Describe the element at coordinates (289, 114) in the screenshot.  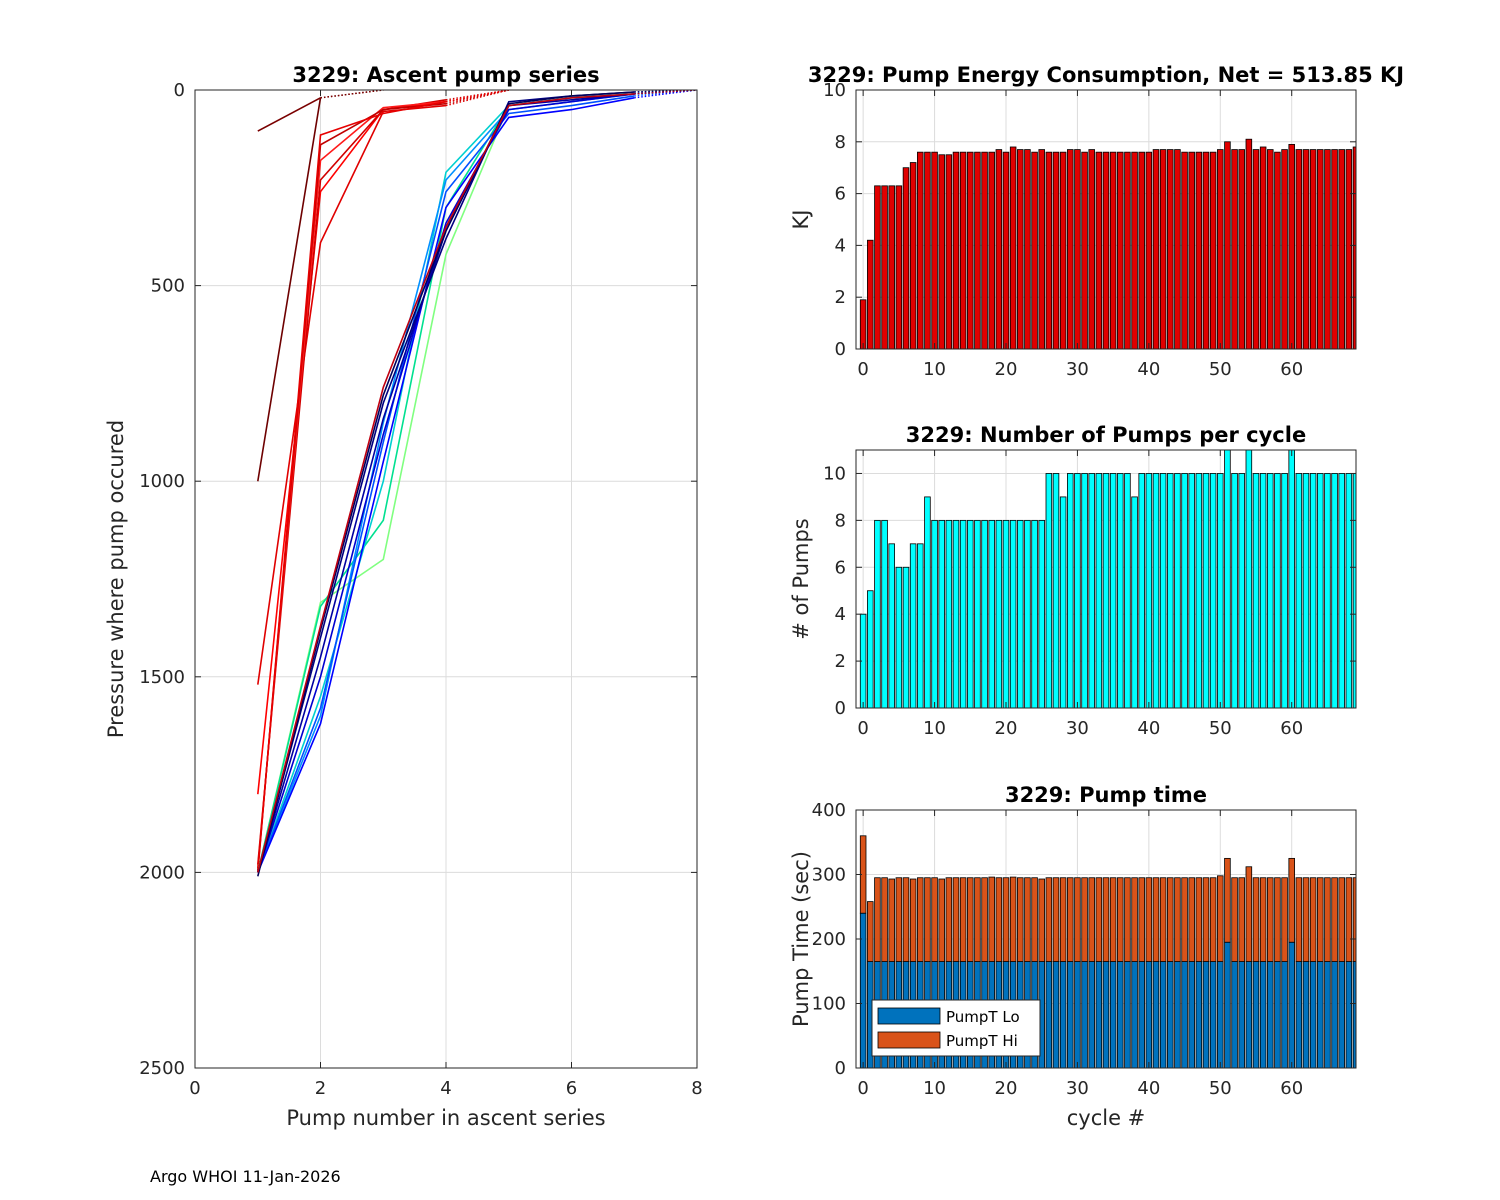
I see `series-line` at that location.